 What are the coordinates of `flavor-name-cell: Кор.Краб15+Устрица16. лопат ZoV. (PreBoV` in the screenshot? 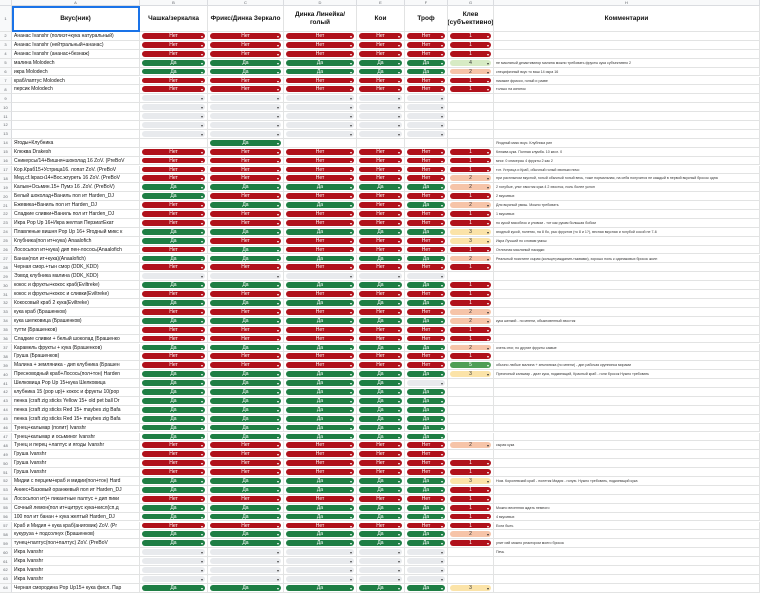 It's located at (76, 170).